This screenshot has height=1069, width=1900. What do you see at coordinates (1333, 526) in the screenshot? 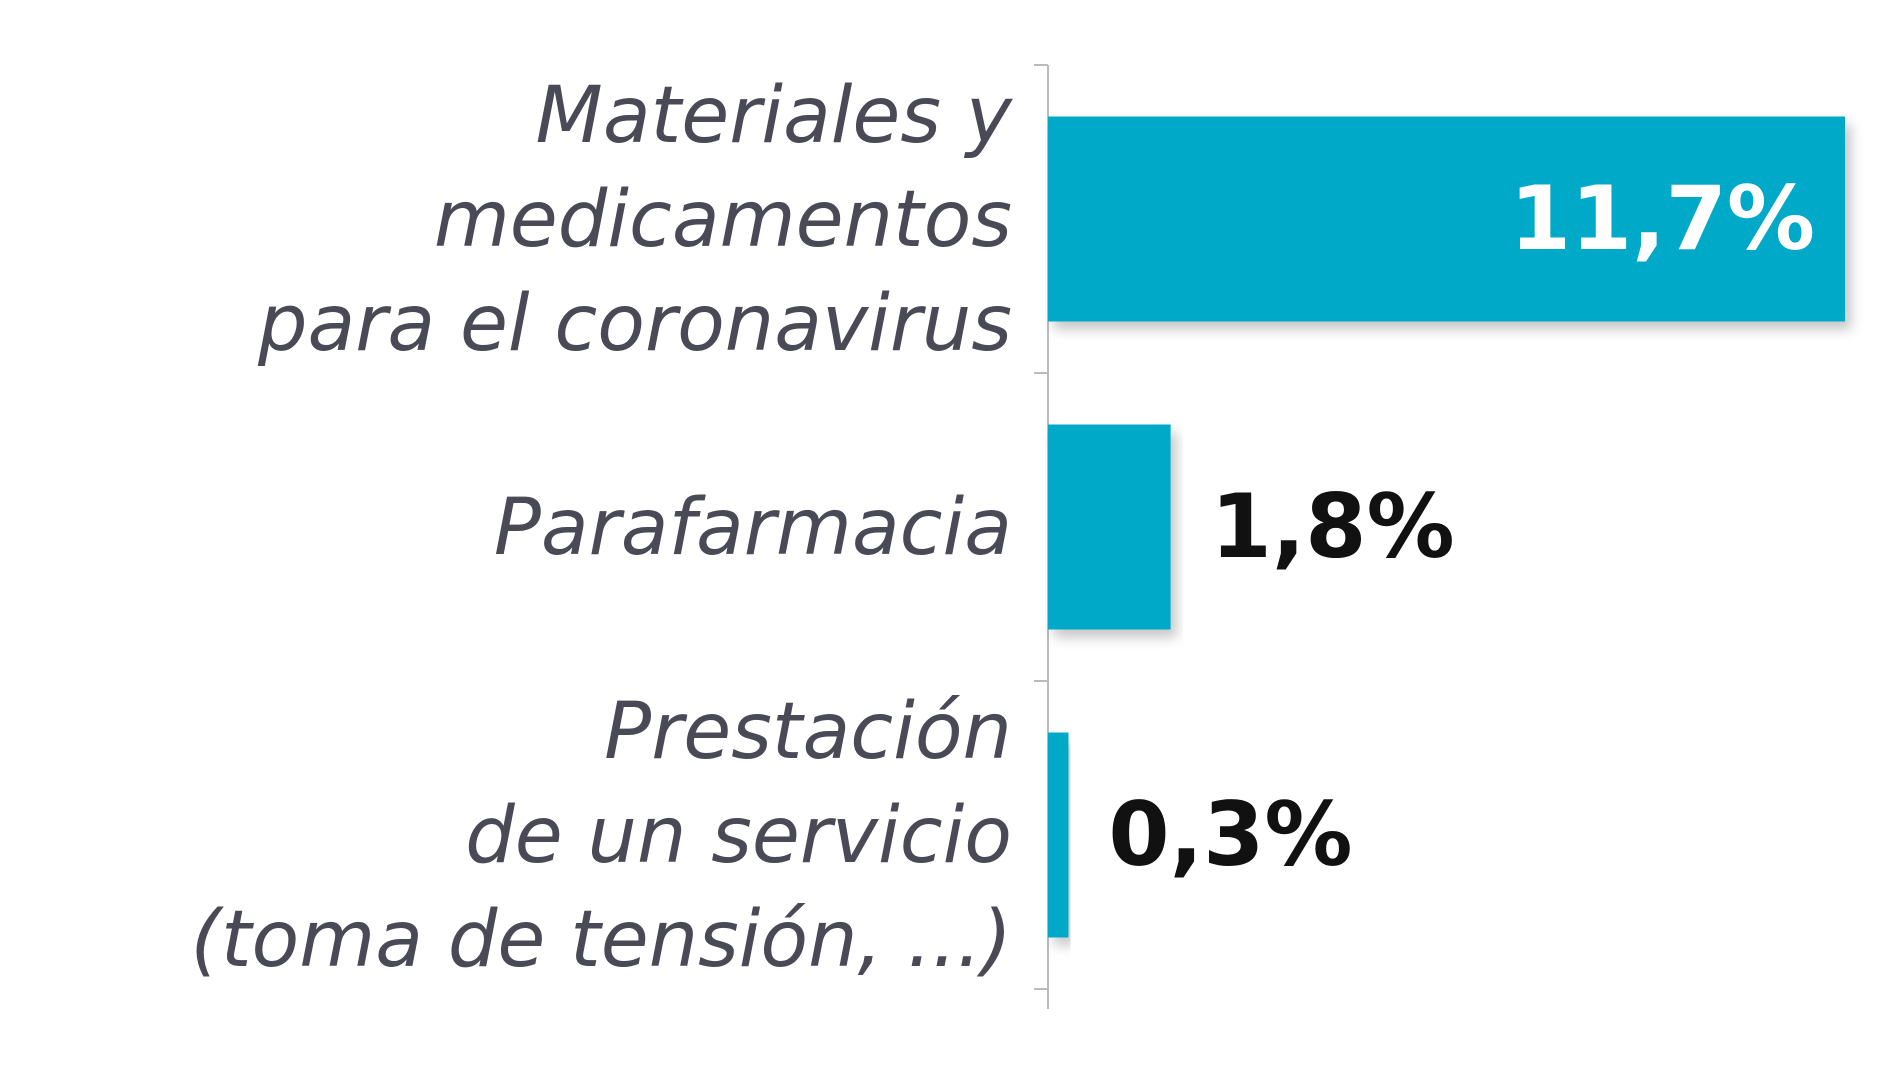
I see `data-label: 1,8%` at bounding box center [1333, 526].